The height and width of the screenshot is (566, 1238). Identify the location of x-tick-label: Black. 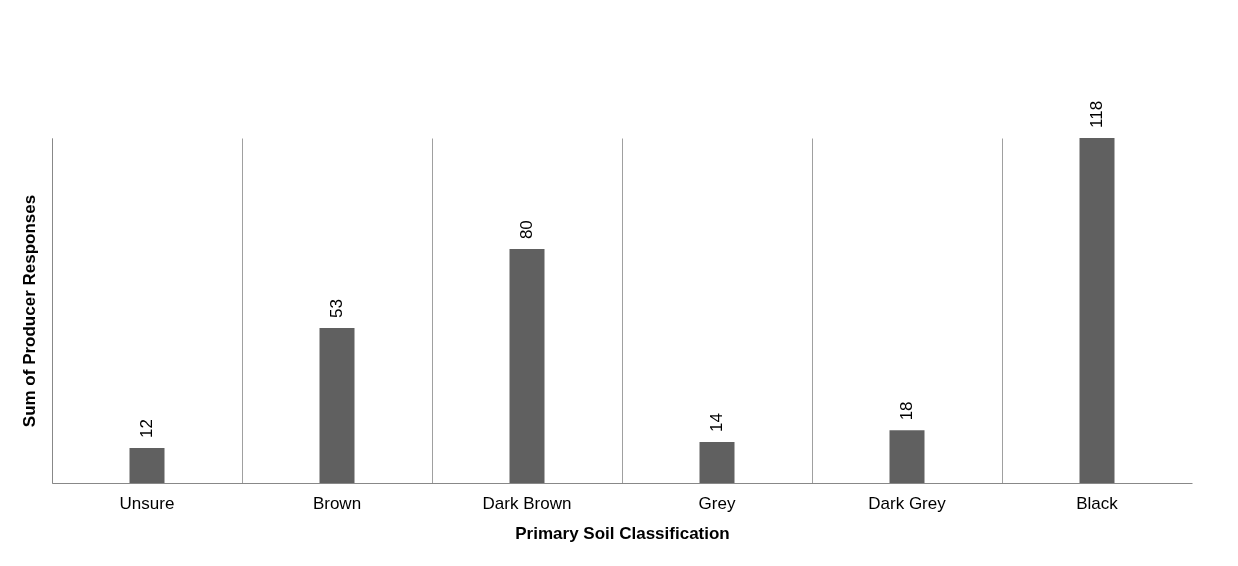
(1097, 503).